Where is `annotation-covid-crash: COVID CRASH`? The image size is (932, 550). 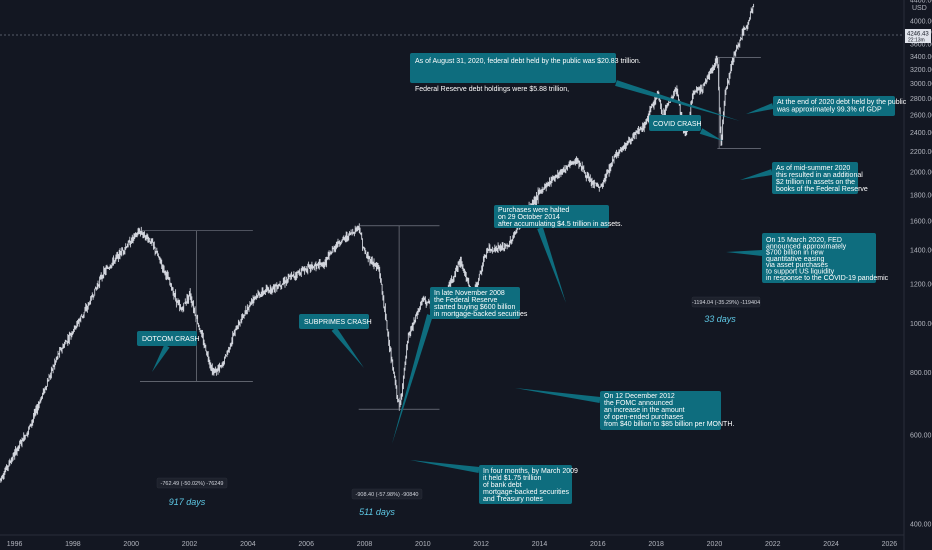
annotation-covid-crash: COVID CRASH is located at coordinates (675, 123).